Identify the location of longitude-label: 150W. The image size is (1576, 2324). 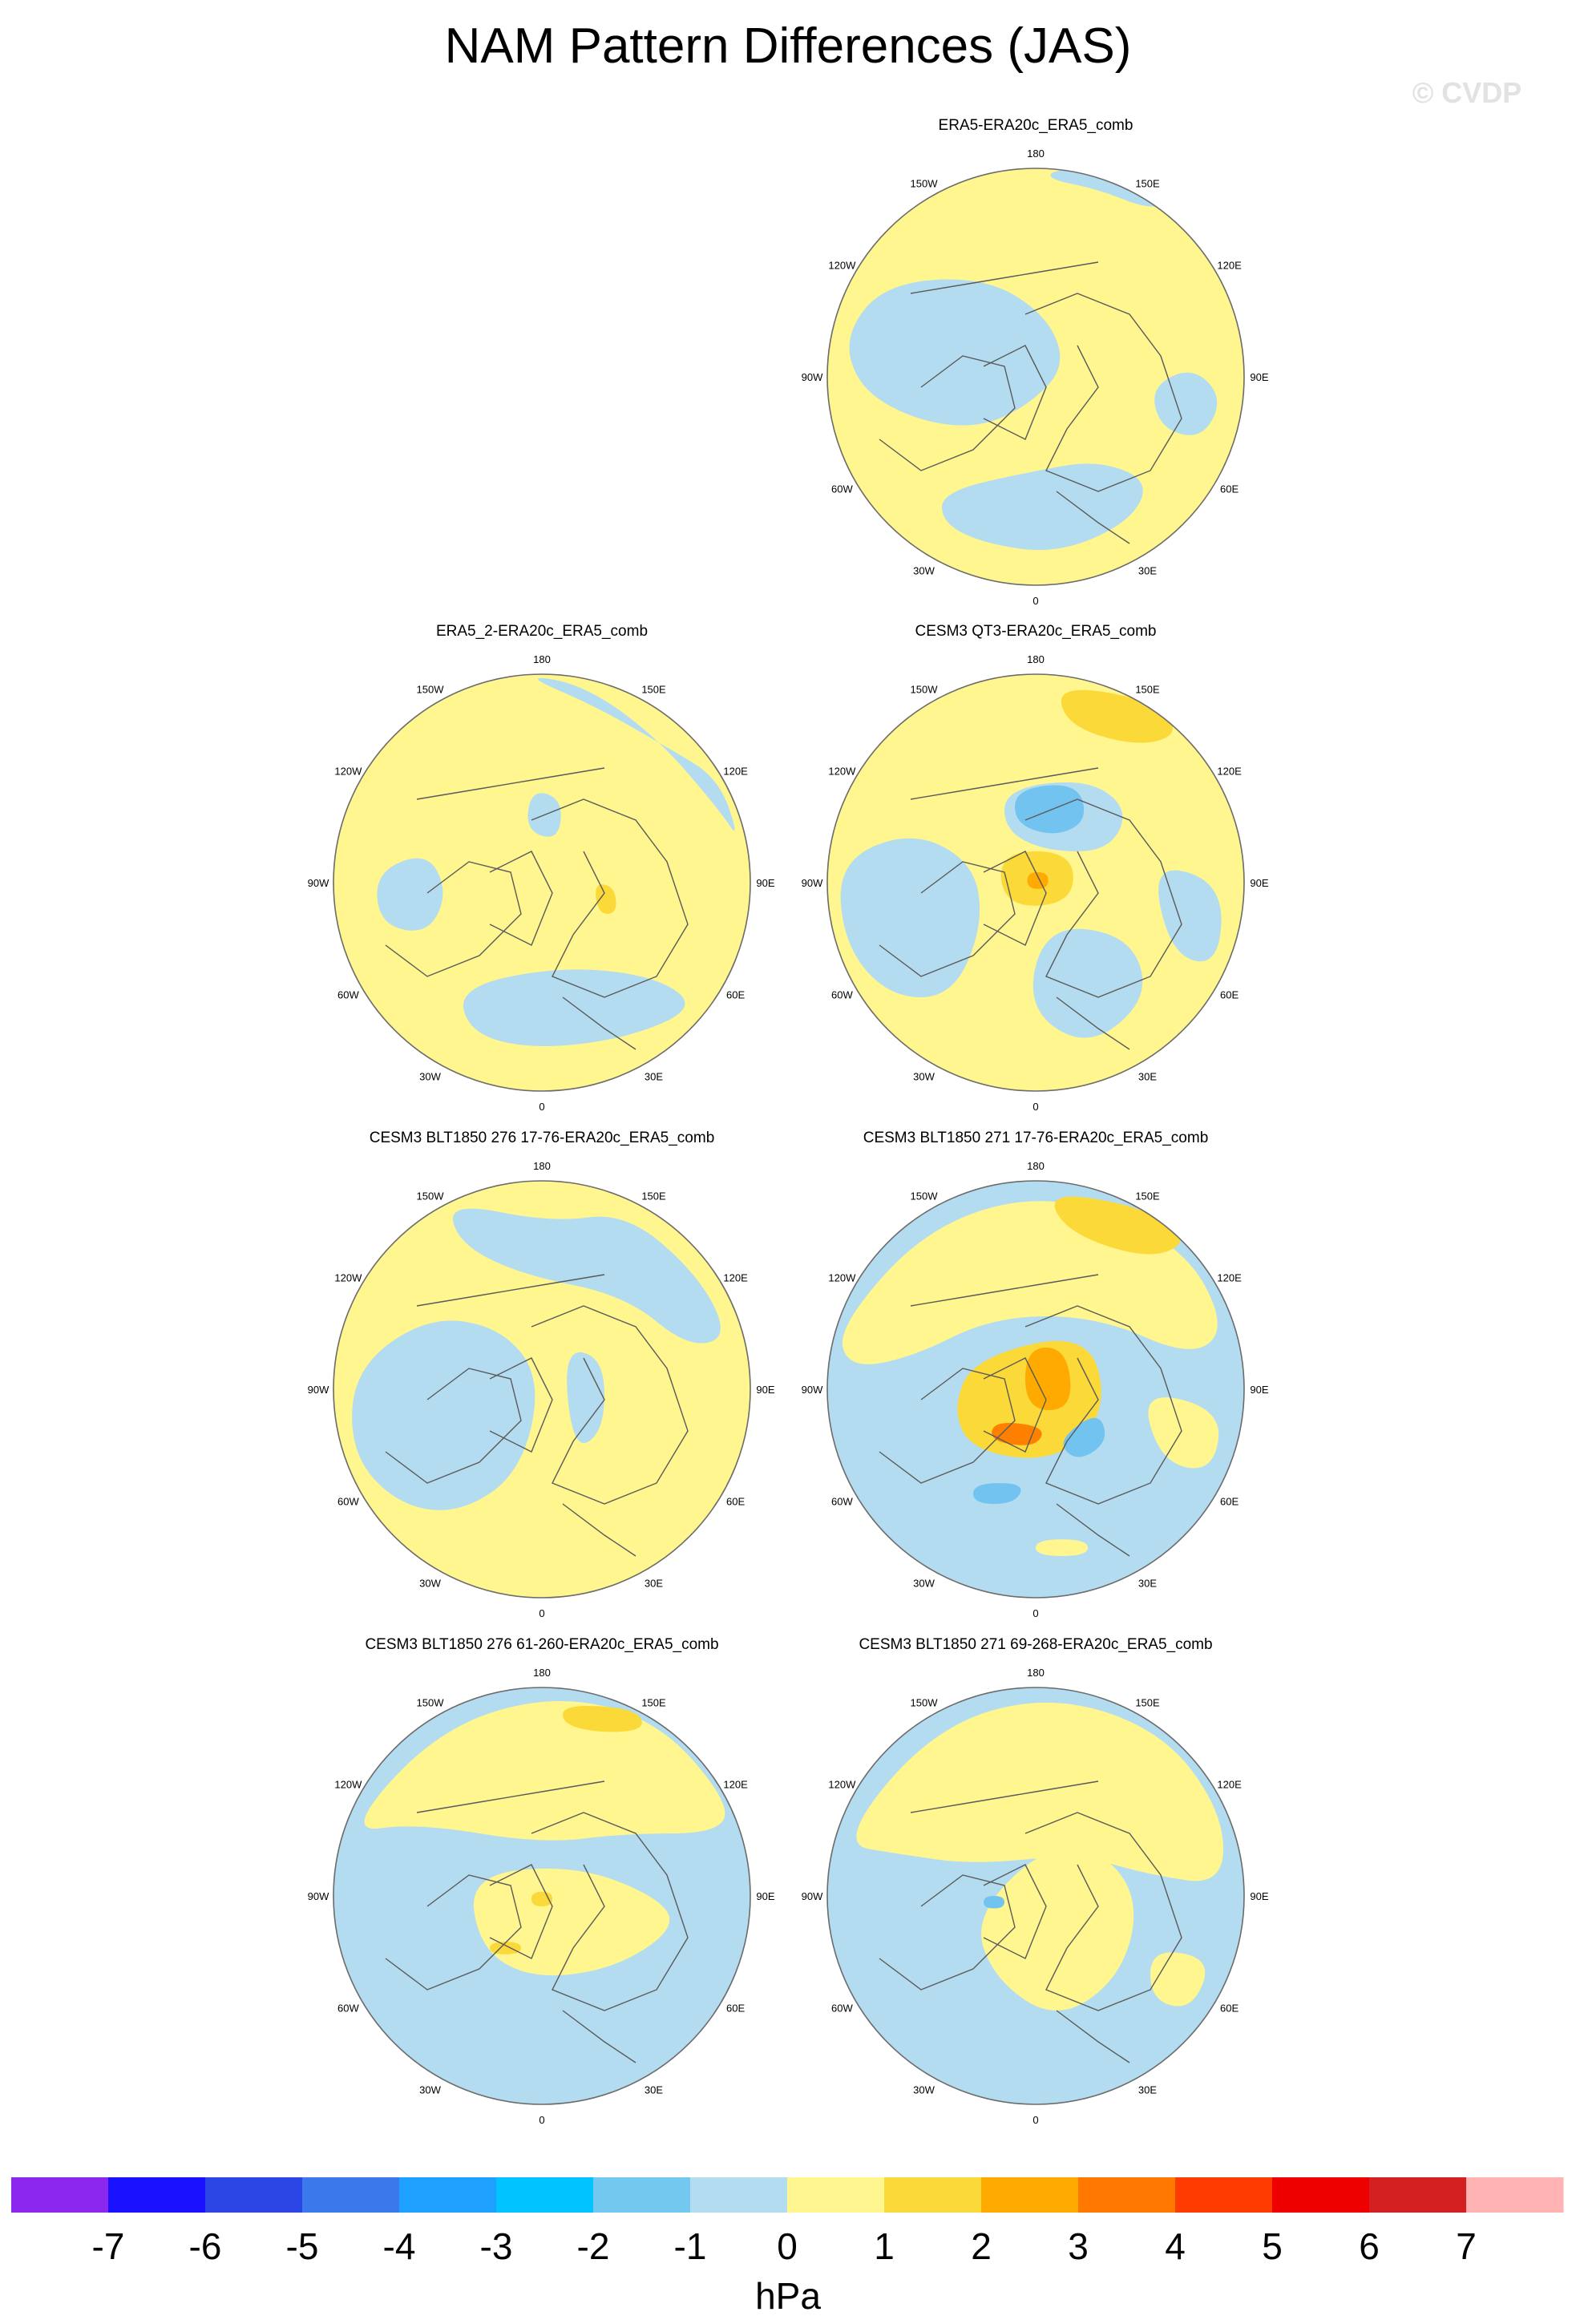
(431, 1702).